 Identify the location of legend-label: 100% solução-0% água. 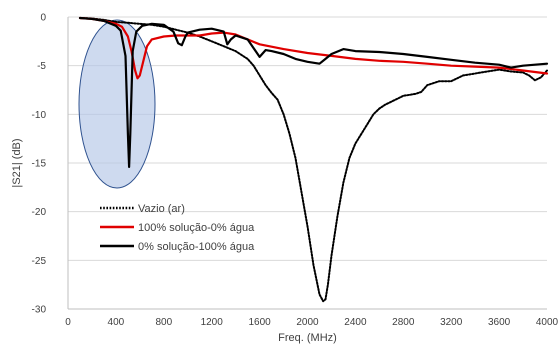
(196, 228).